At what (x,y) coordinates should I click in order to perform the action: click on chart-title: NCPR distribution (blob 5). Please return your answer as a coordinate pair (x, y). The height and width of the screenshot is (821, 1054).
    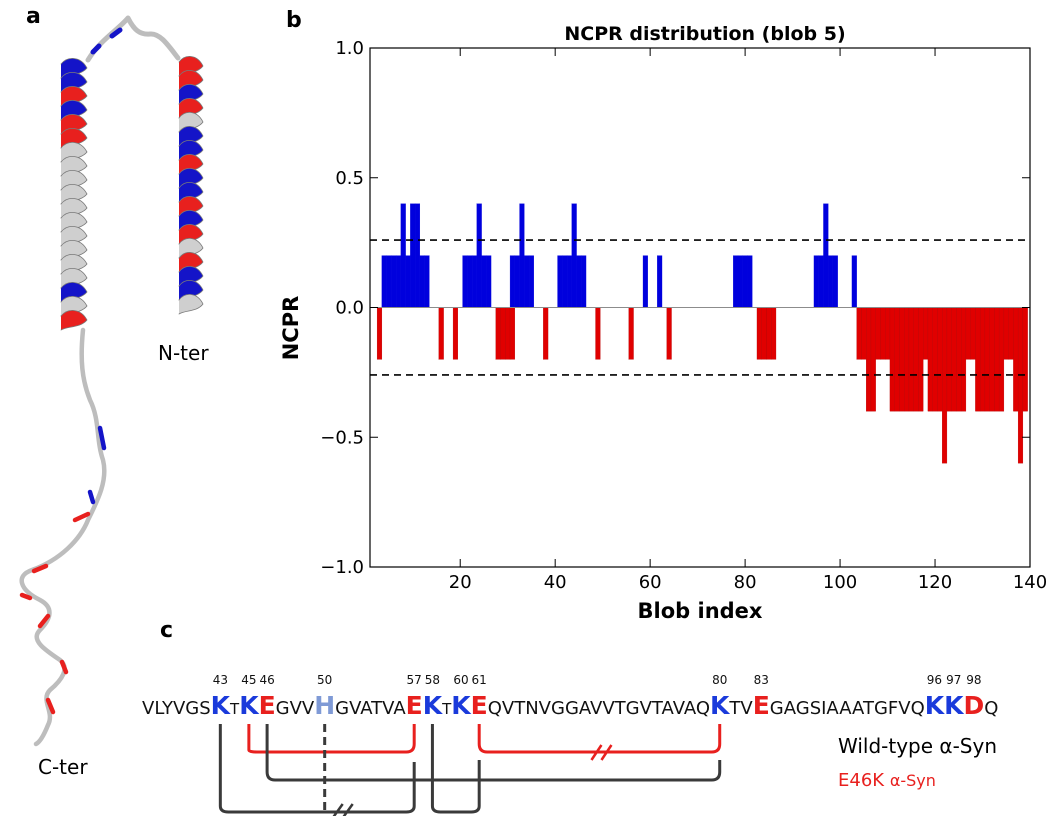
    Looking at the image, I should click on (704, 34).